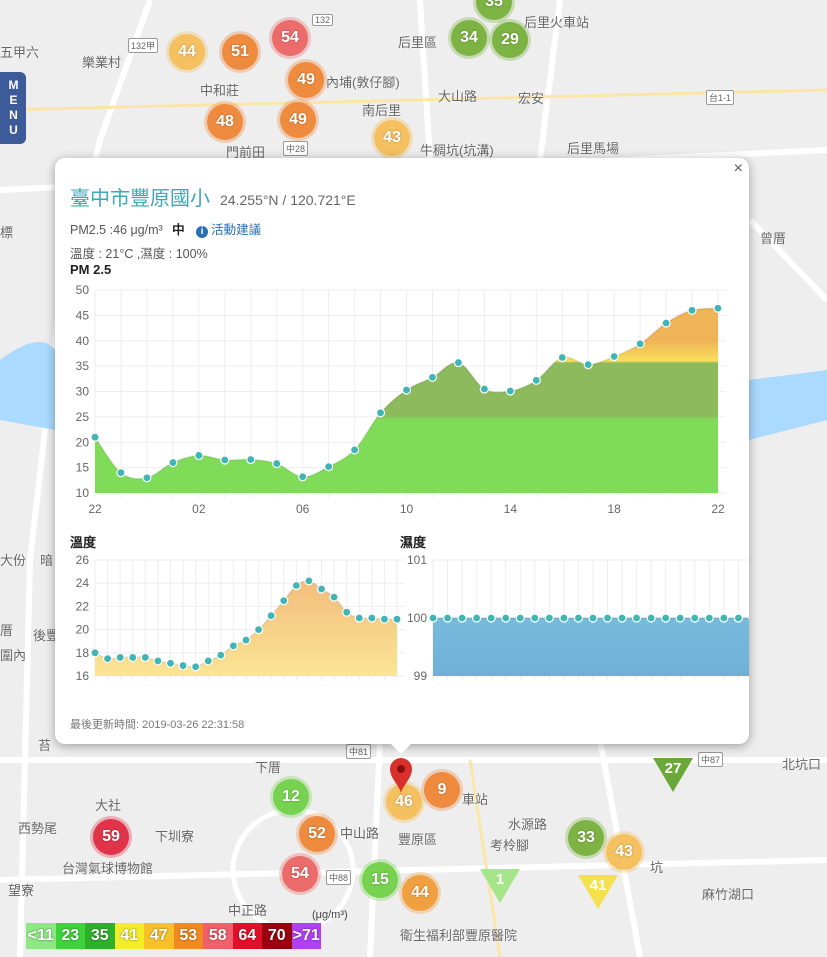 The height and width of the screenshot is (957, 827). I want to click on pm-value: PM2.5 :46 μg/m³, so click(116, 230).